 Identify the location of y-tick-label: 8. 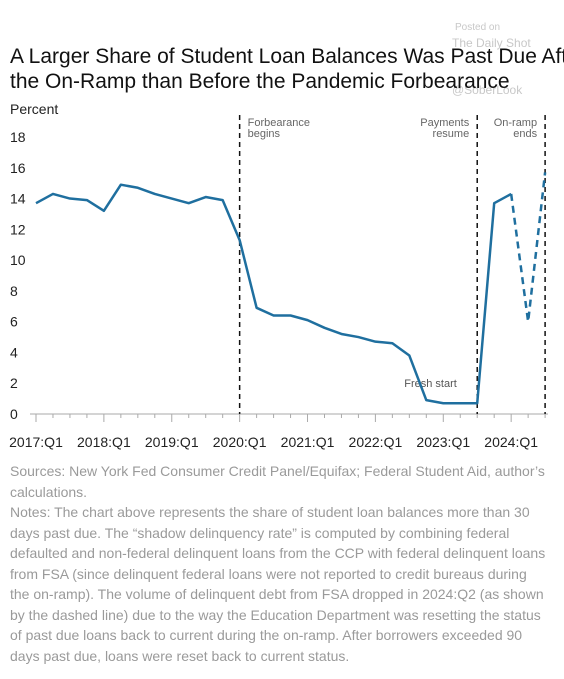
(14, 291).